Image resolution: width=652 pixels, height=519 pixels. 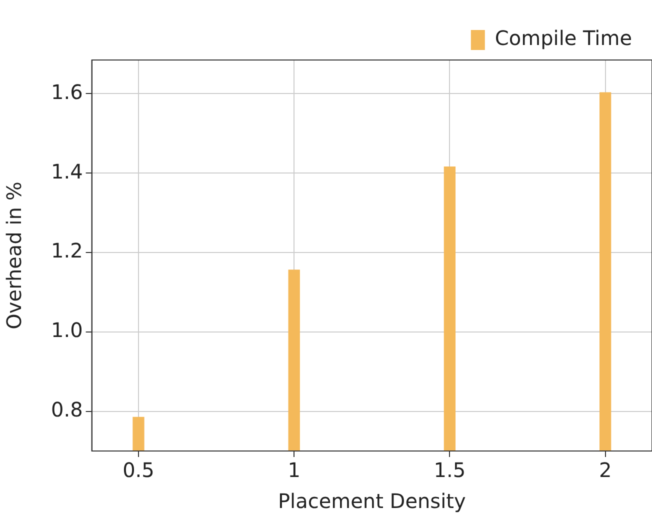 I want to click on y-tick-label: 1.4, so click(x=66, y=171).